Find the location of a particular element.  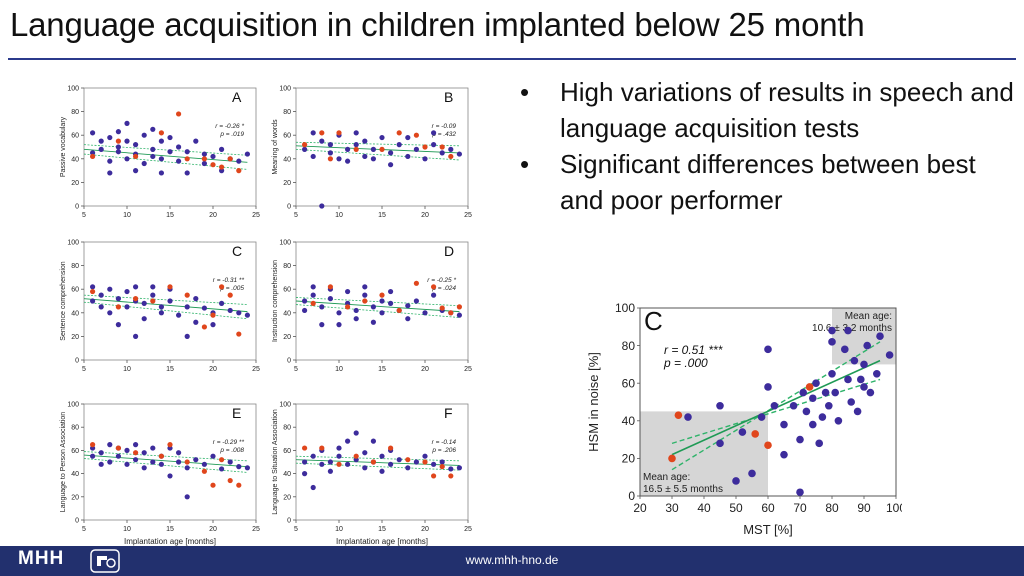

y-tick-label: 0 is located at coordinates (77, 360).